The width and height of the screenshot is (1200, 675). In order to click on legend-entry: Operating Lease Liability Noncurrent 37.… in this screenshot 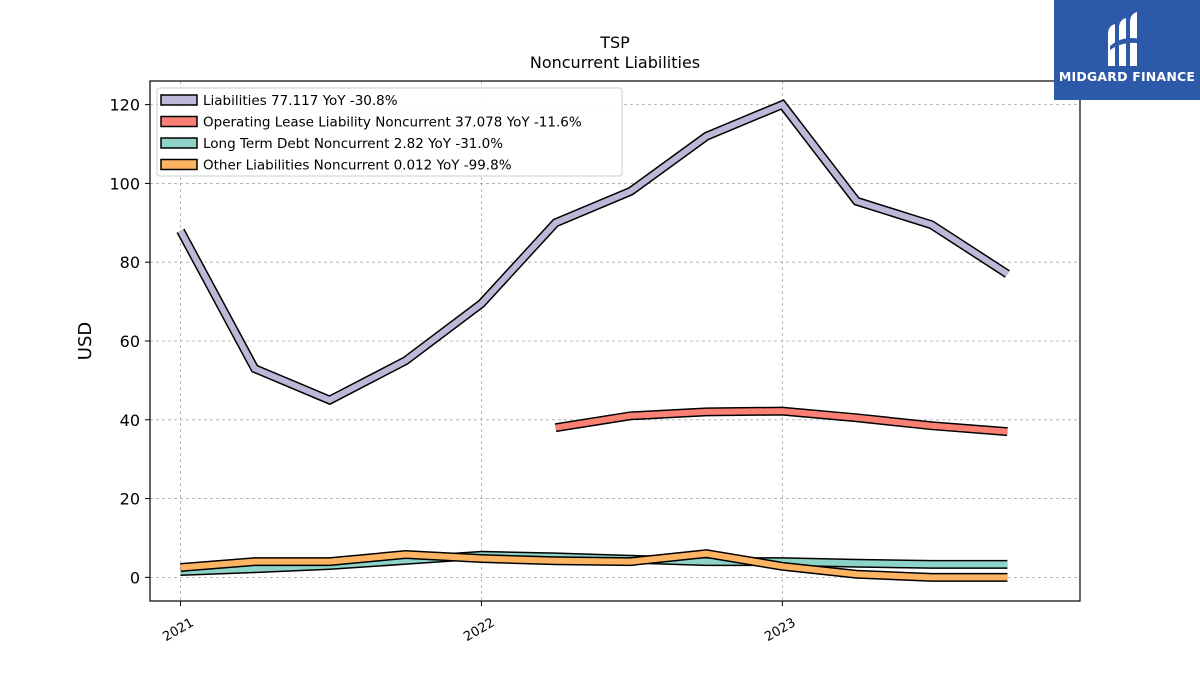, I will do `click(392, 123)`.